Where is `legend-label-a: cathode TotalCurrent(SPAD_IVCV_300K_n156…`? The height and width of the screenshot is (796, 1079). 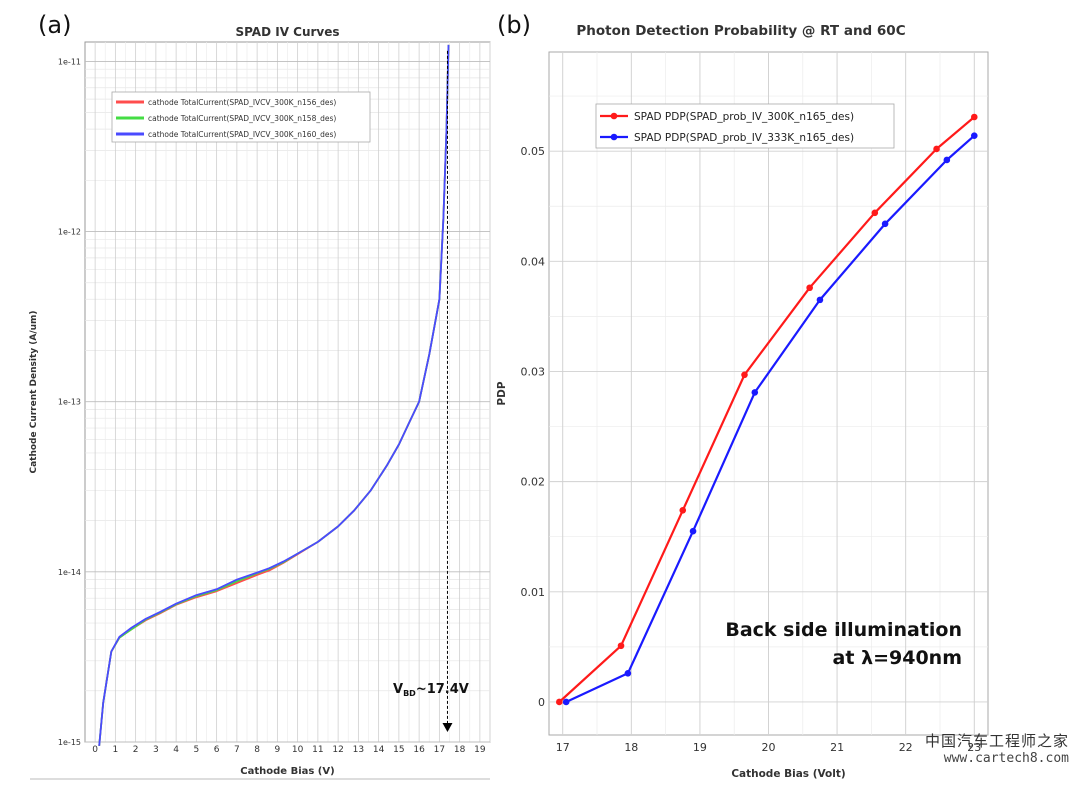
legend-label-a: cathode TotalCurrent(SPAD_IVCV_300K_n156… is located at coordinates (242, 102).